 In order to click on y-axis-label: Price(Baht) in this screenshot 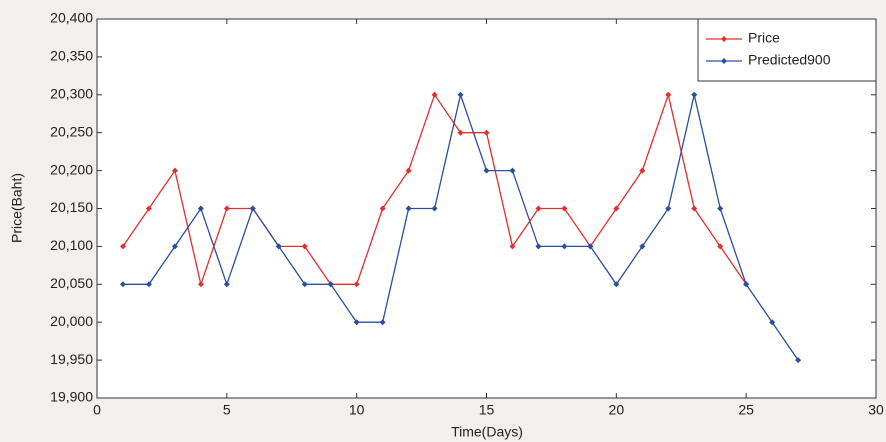, I will do `click(17, 208)`.